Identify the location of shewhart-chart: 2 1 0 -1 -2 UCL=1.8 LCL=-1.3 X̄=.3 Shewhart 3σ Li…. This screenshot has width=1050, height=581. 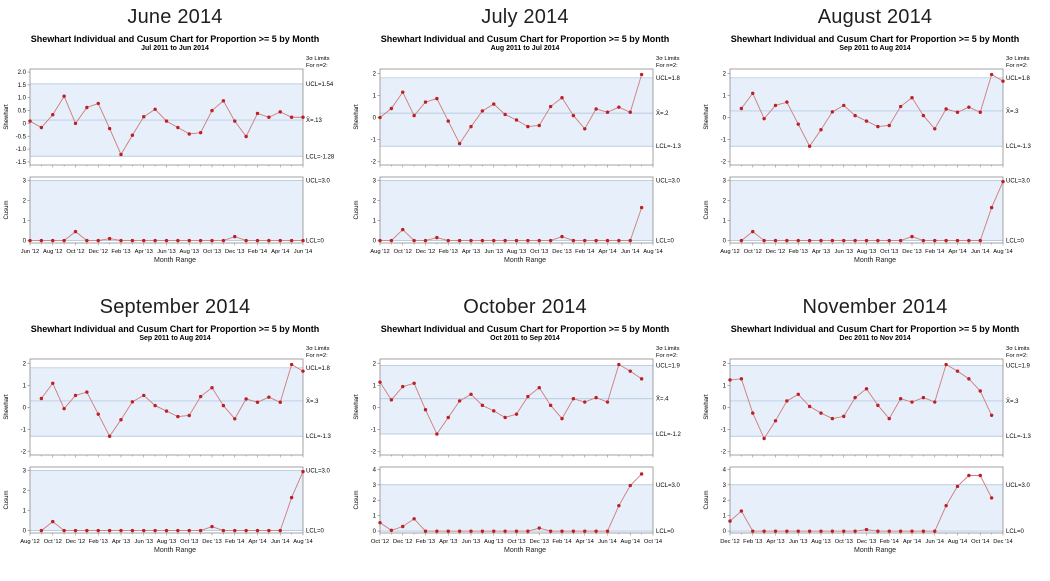
(868, 112).